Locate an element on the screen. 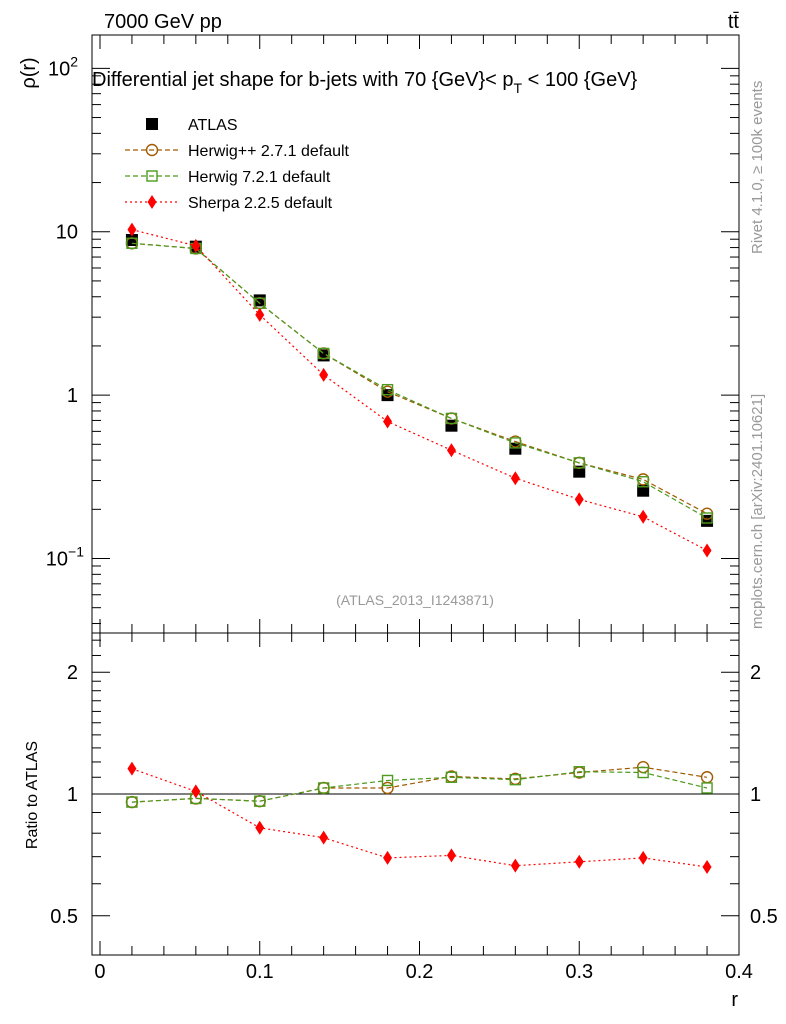 The width and height of the screenshot is (786, 1024). rivet-version-label: Rivet 4.1.0, ≥ 100k events is located at coordinates (757, 167).